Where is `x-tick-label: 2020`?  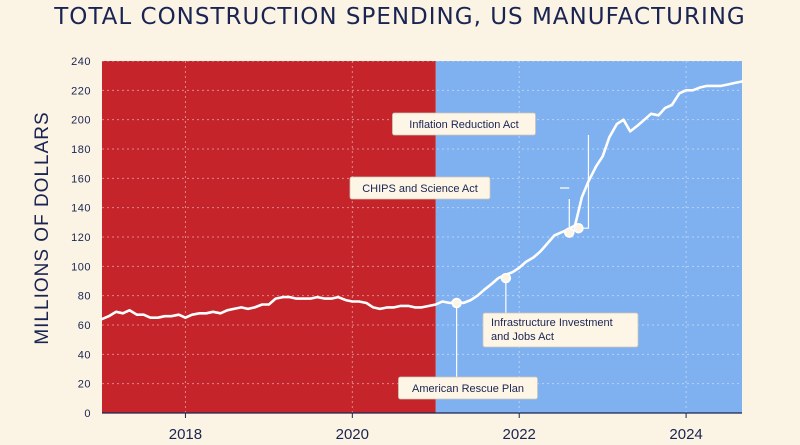
x-tick-label: 2020 is located at coordinates (352, 434).